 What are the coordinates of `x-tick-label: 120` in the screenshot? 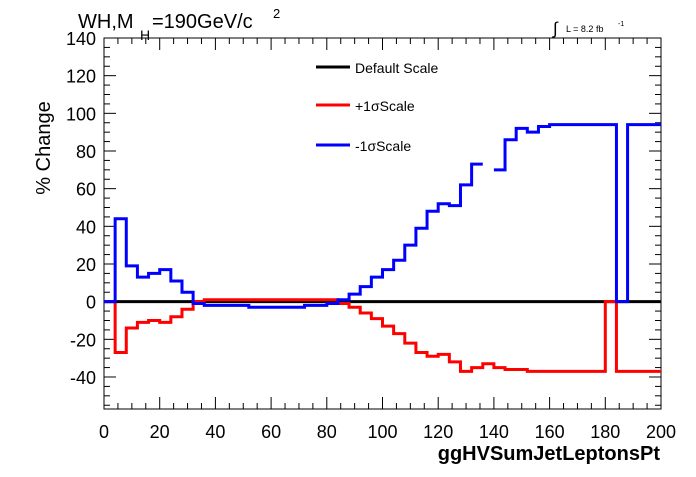 It's located at (438, 432).